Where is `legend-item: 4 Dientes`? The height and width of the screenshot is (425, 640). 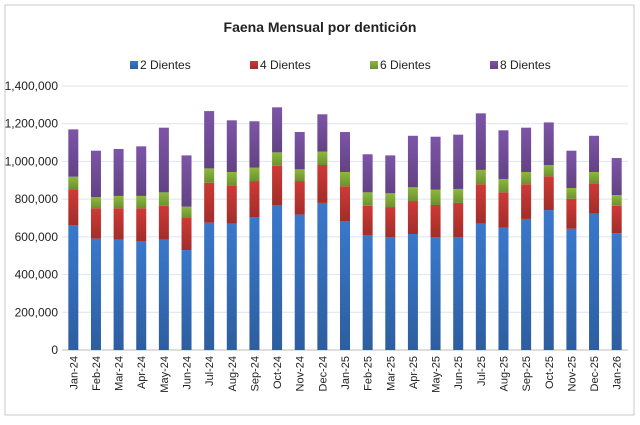 legend-item: 4 Dientes is located at coordinates (280, 65).